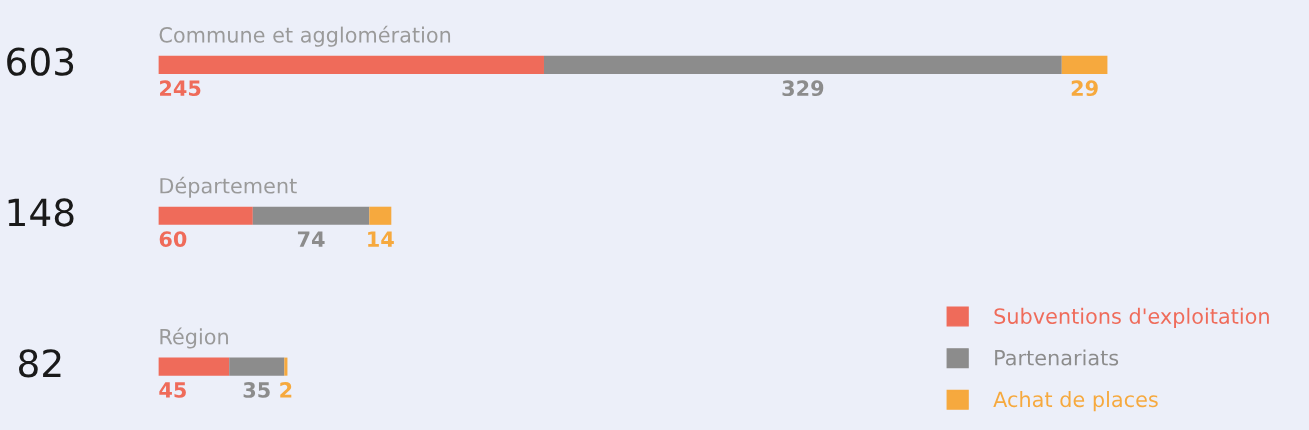 Image resolution: width=1309 pixels, height=430 pixels. What do you see at coordinates (1057, 357) in the screenshot?
I see `legend-label: Partenariats` at bounding box center [1057, 357].